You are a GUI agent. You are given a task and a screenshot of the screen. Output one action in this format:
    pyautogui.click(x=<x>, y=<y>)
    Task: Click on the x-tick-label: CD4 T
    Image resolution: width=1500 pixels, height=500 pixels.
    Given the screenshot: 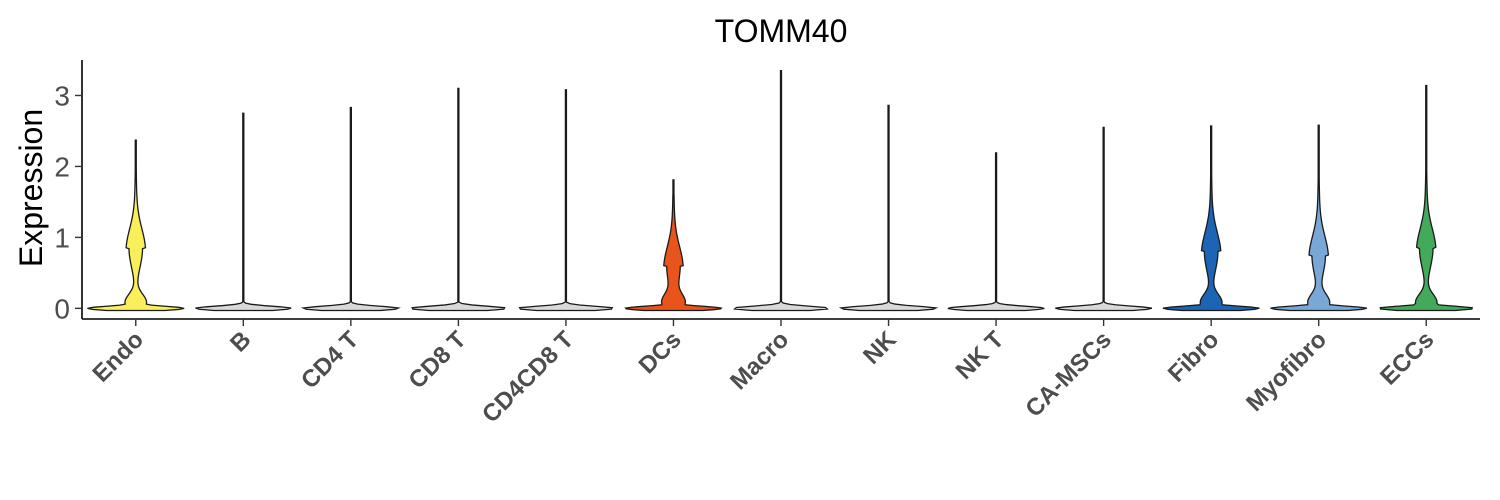 What is the action you would take?
    pyautogui.click(x=330, y=360)
    